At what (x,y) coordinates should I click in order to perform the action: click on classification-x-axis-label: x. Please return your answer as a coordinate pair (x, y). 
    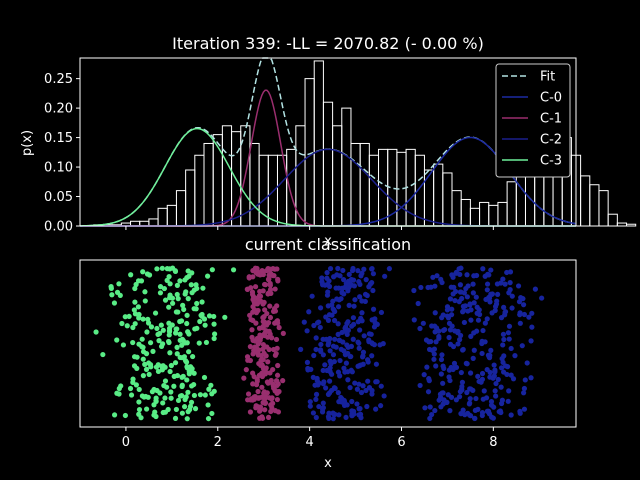
    Looking at the image, I should click on (328, 463).